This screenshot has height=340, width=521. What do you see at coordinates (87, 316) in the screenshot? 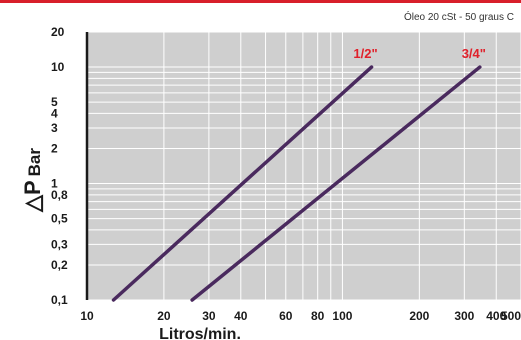
I see `x-tick-10: 10` at bounding box center [87, 316].